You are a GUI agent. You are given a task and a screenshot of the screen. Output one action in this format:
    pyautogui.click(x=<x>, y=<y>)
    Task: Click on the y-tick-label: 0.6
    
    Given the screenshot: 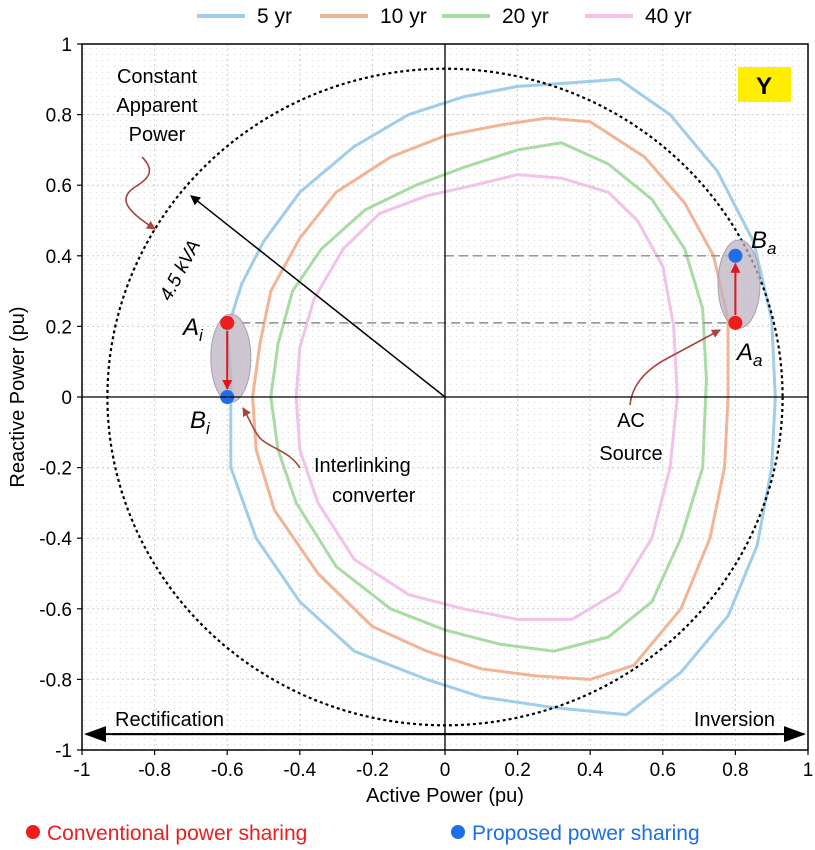 What is the action you would take?
    pyautogui.click(x=59, y=186)
    